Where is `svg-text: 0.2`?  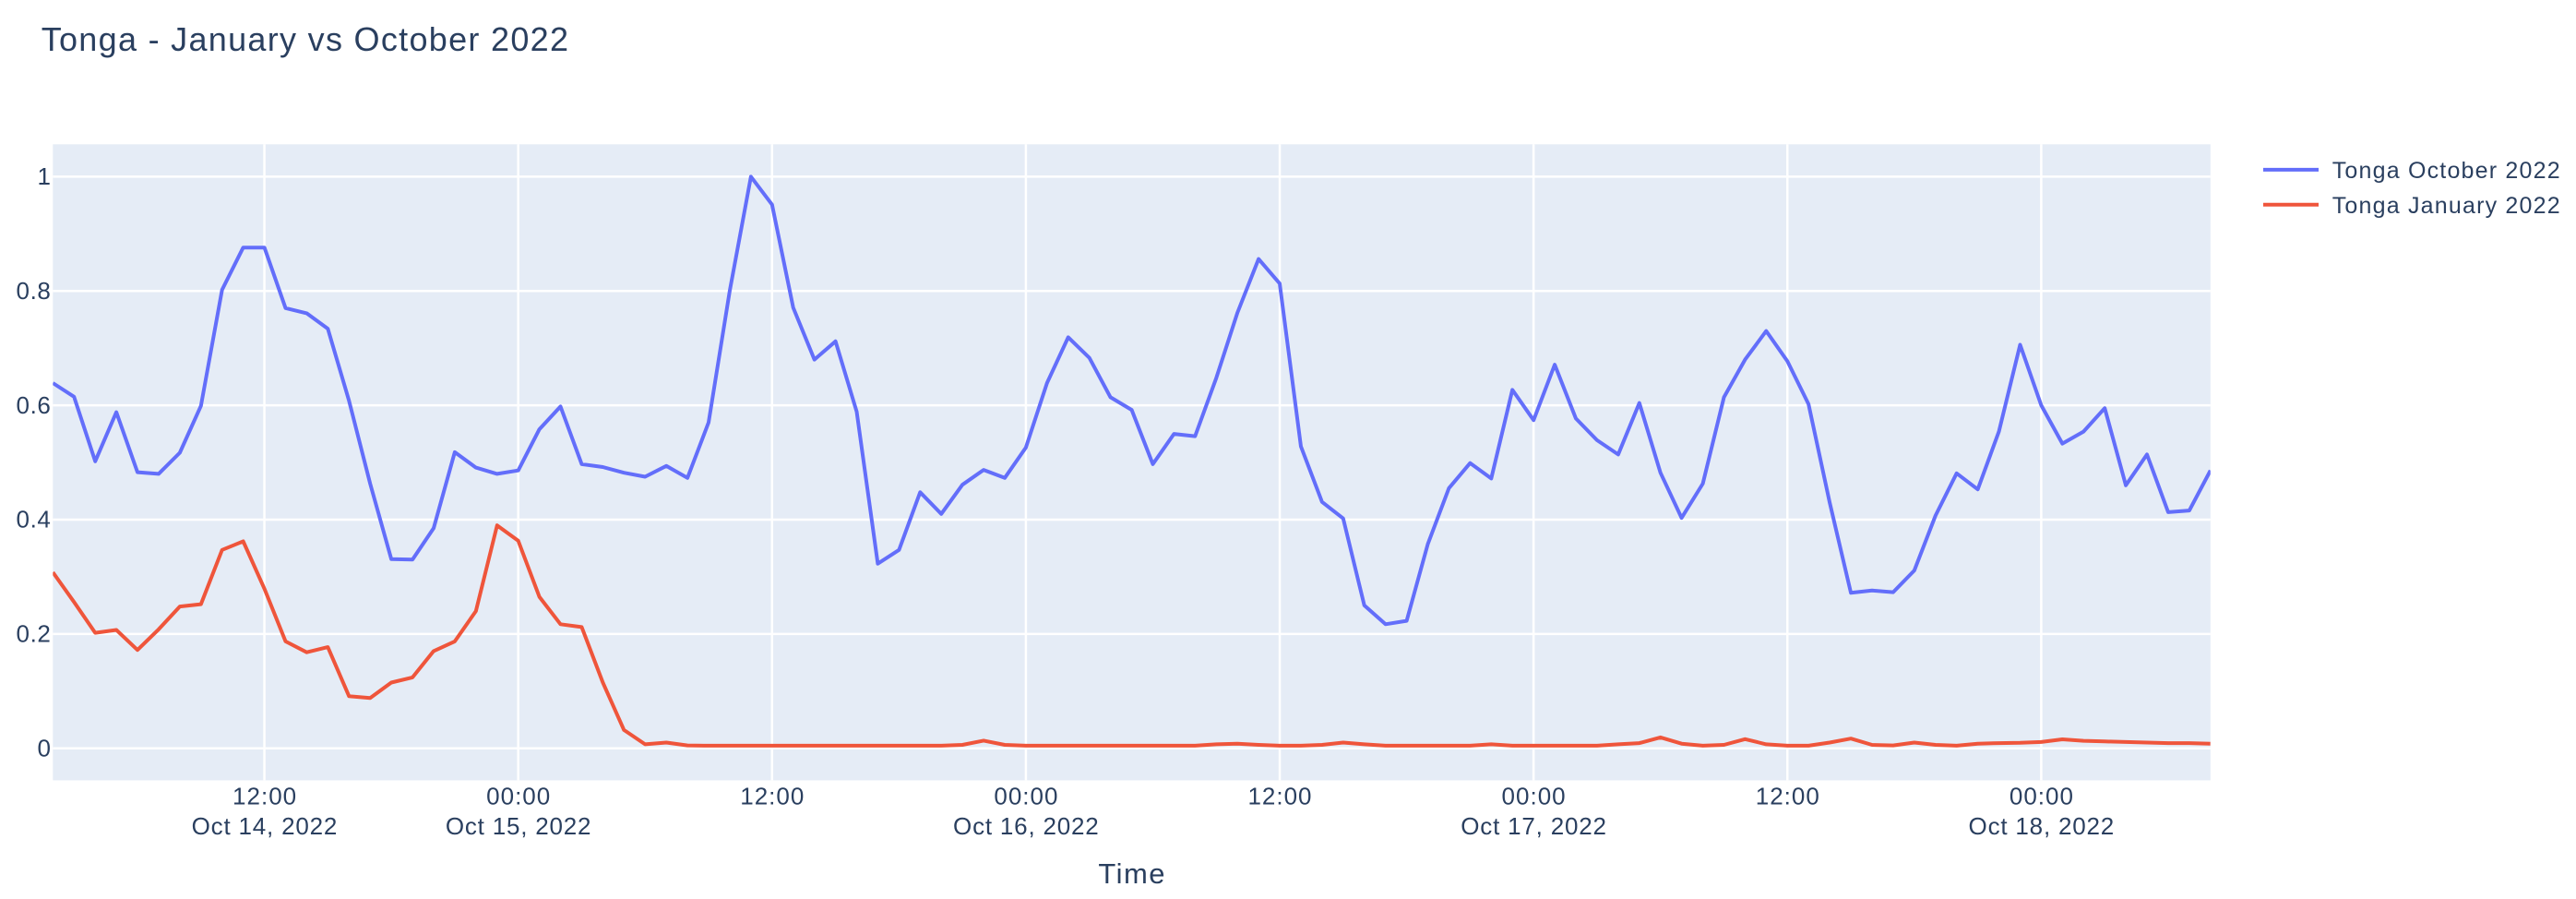
svg-text: 0.2 is located at coordinates (35, 634).